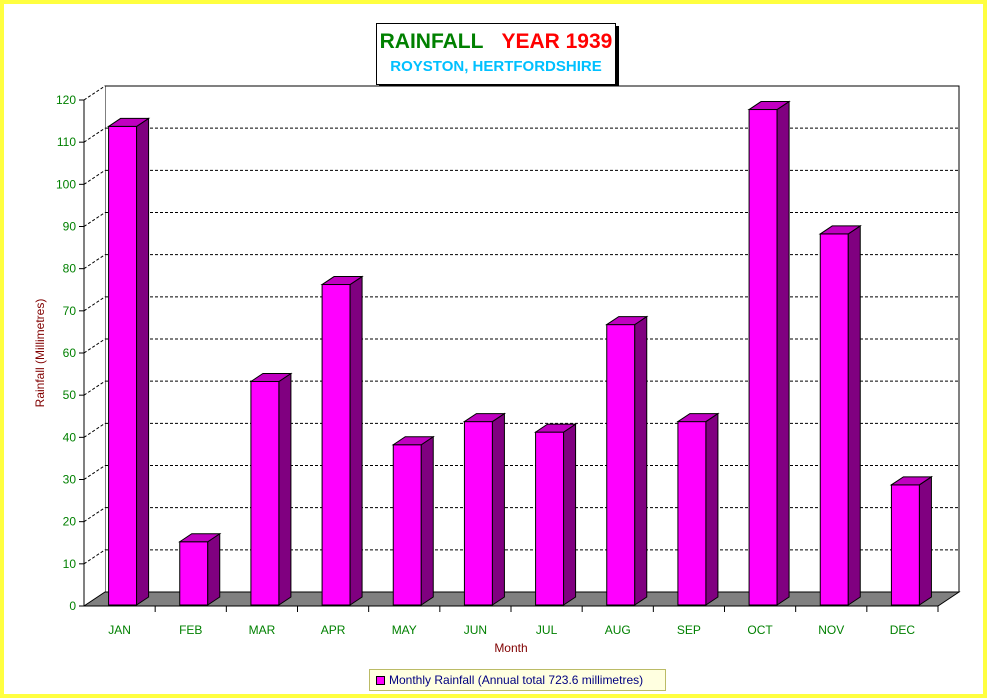  I want to click on bar-front-nov, so click(834, 419).